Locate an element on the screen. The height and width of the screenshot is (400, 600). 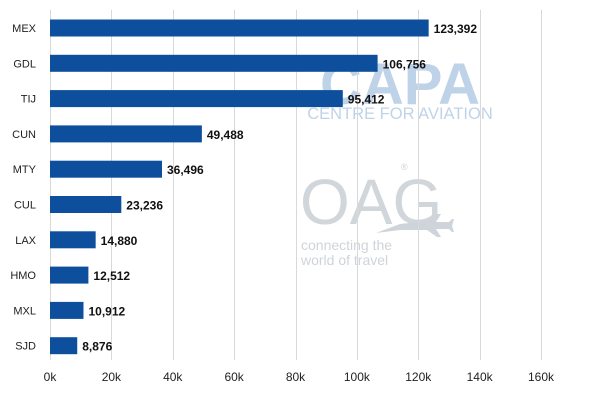
value-label: 14,880 is located at coordinates (119, 241).